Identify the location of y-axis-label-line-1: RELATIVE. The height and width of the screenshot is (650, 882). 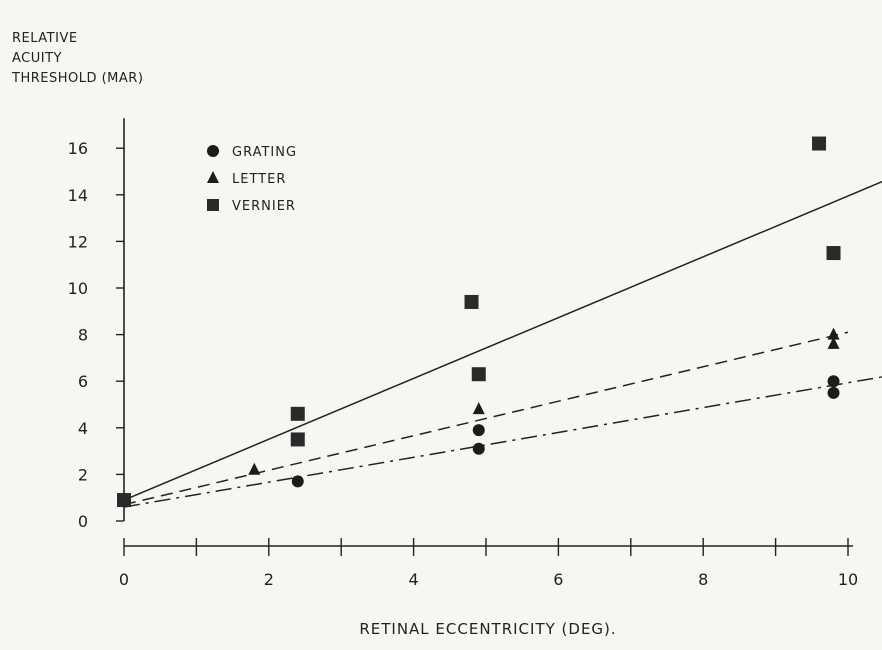
(45, 38).